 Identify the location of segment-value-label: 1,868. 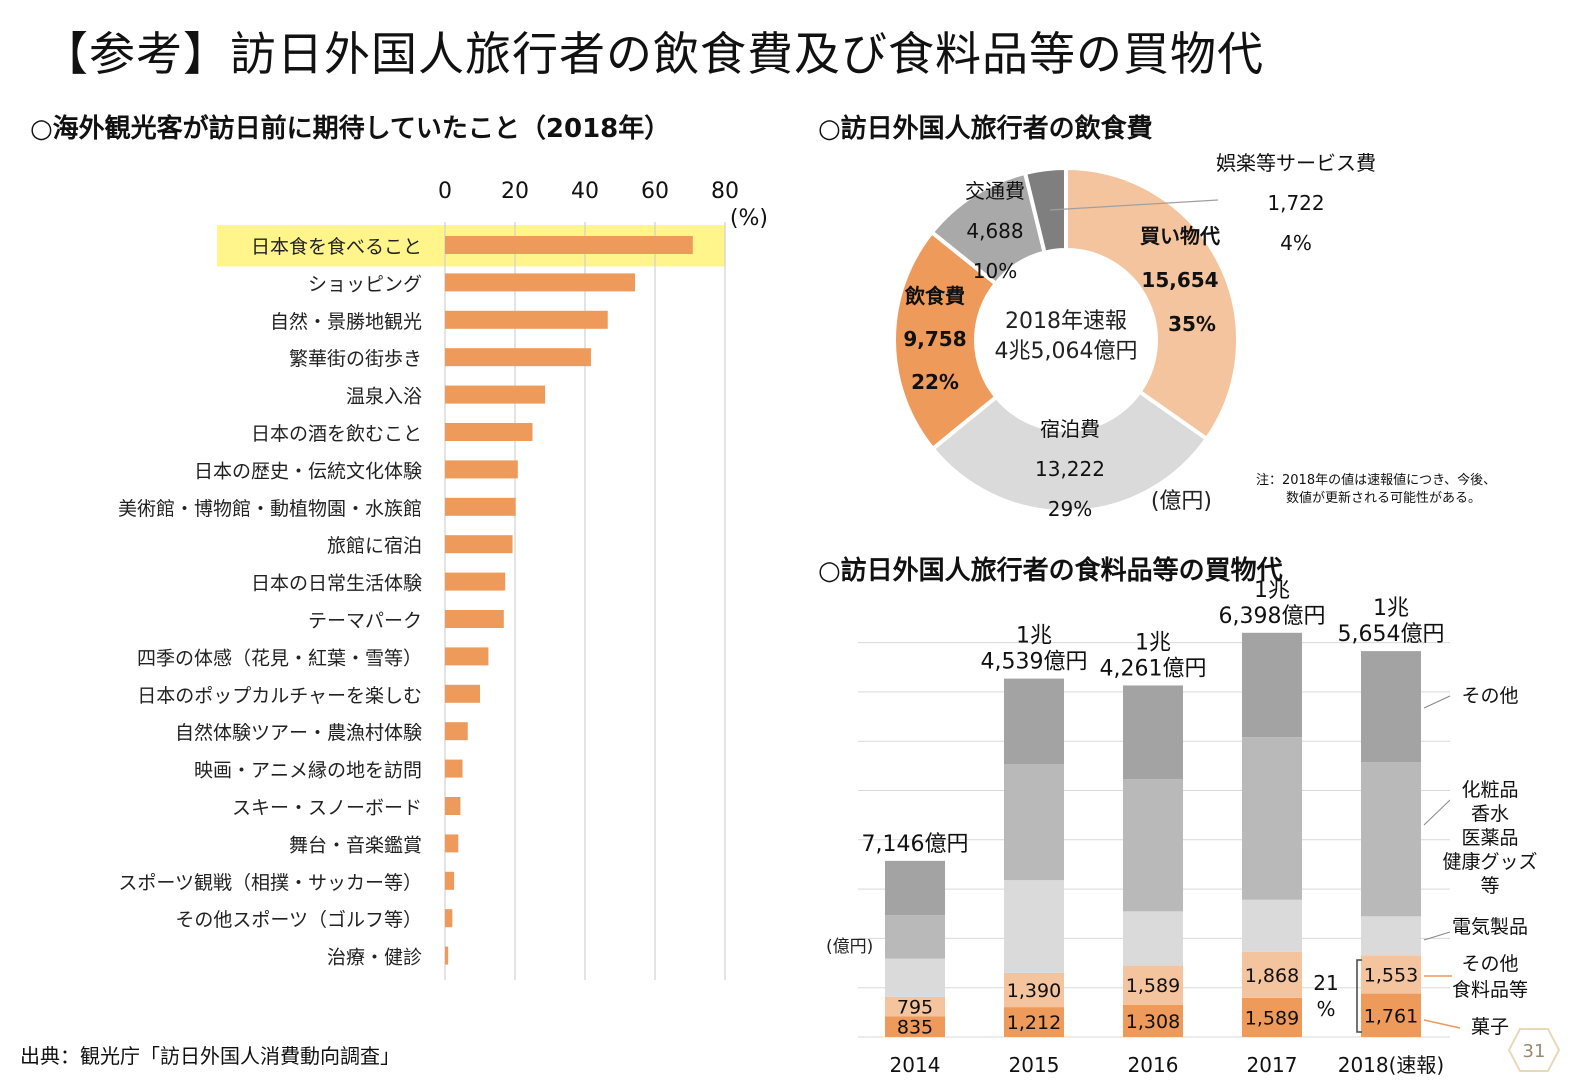
(1272, 976).